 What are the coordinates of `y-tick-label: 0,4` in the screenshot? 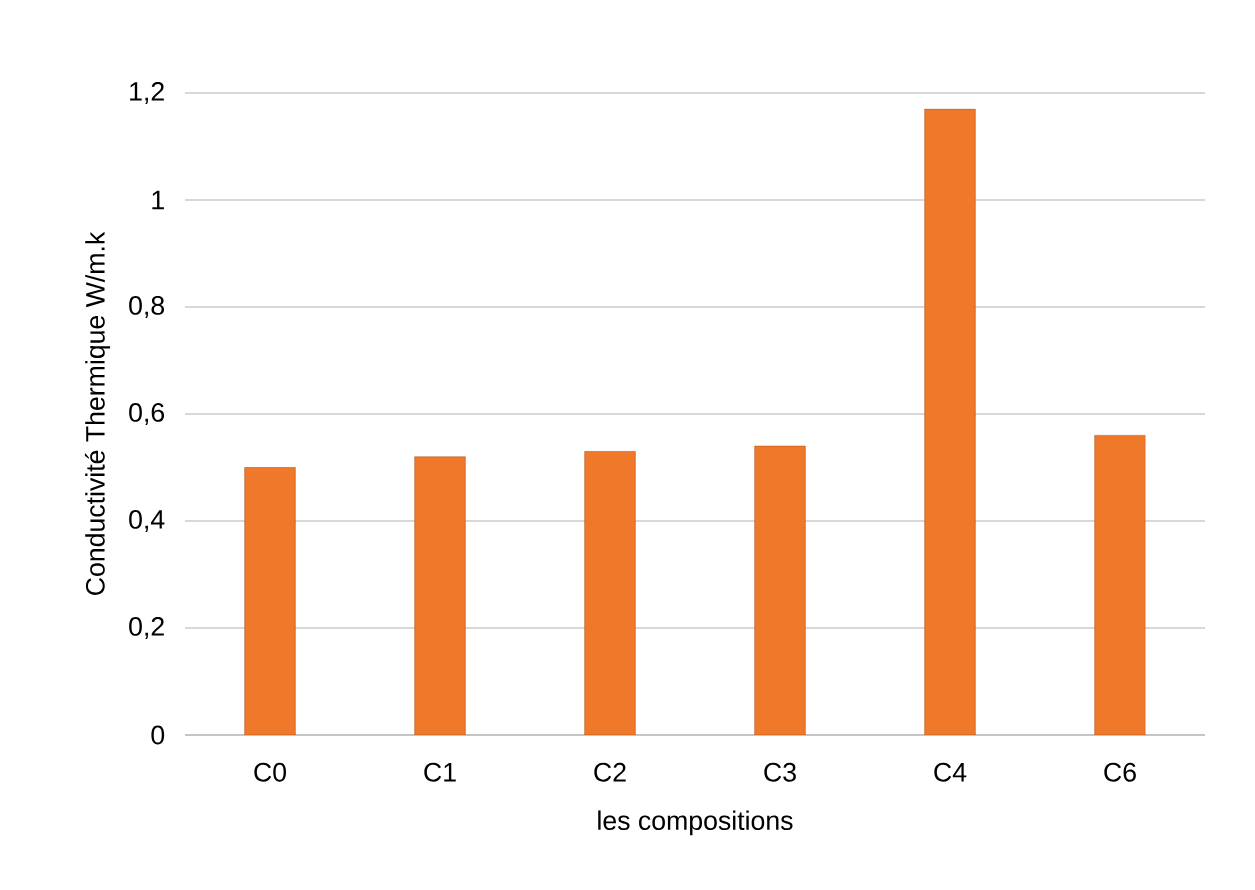 It's located at (147, 521).